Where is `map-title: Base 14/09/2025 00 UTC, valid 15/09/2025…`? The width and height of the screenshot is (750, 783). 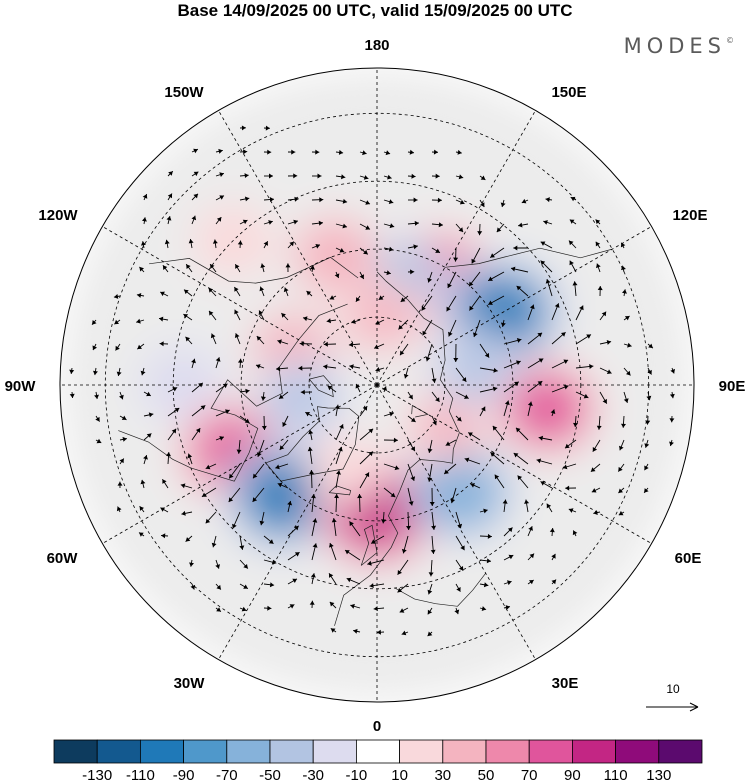
map-title: Base 14/09/2025 00 UTC, valid 15/09/2025… is located at coordinates (375, 10).